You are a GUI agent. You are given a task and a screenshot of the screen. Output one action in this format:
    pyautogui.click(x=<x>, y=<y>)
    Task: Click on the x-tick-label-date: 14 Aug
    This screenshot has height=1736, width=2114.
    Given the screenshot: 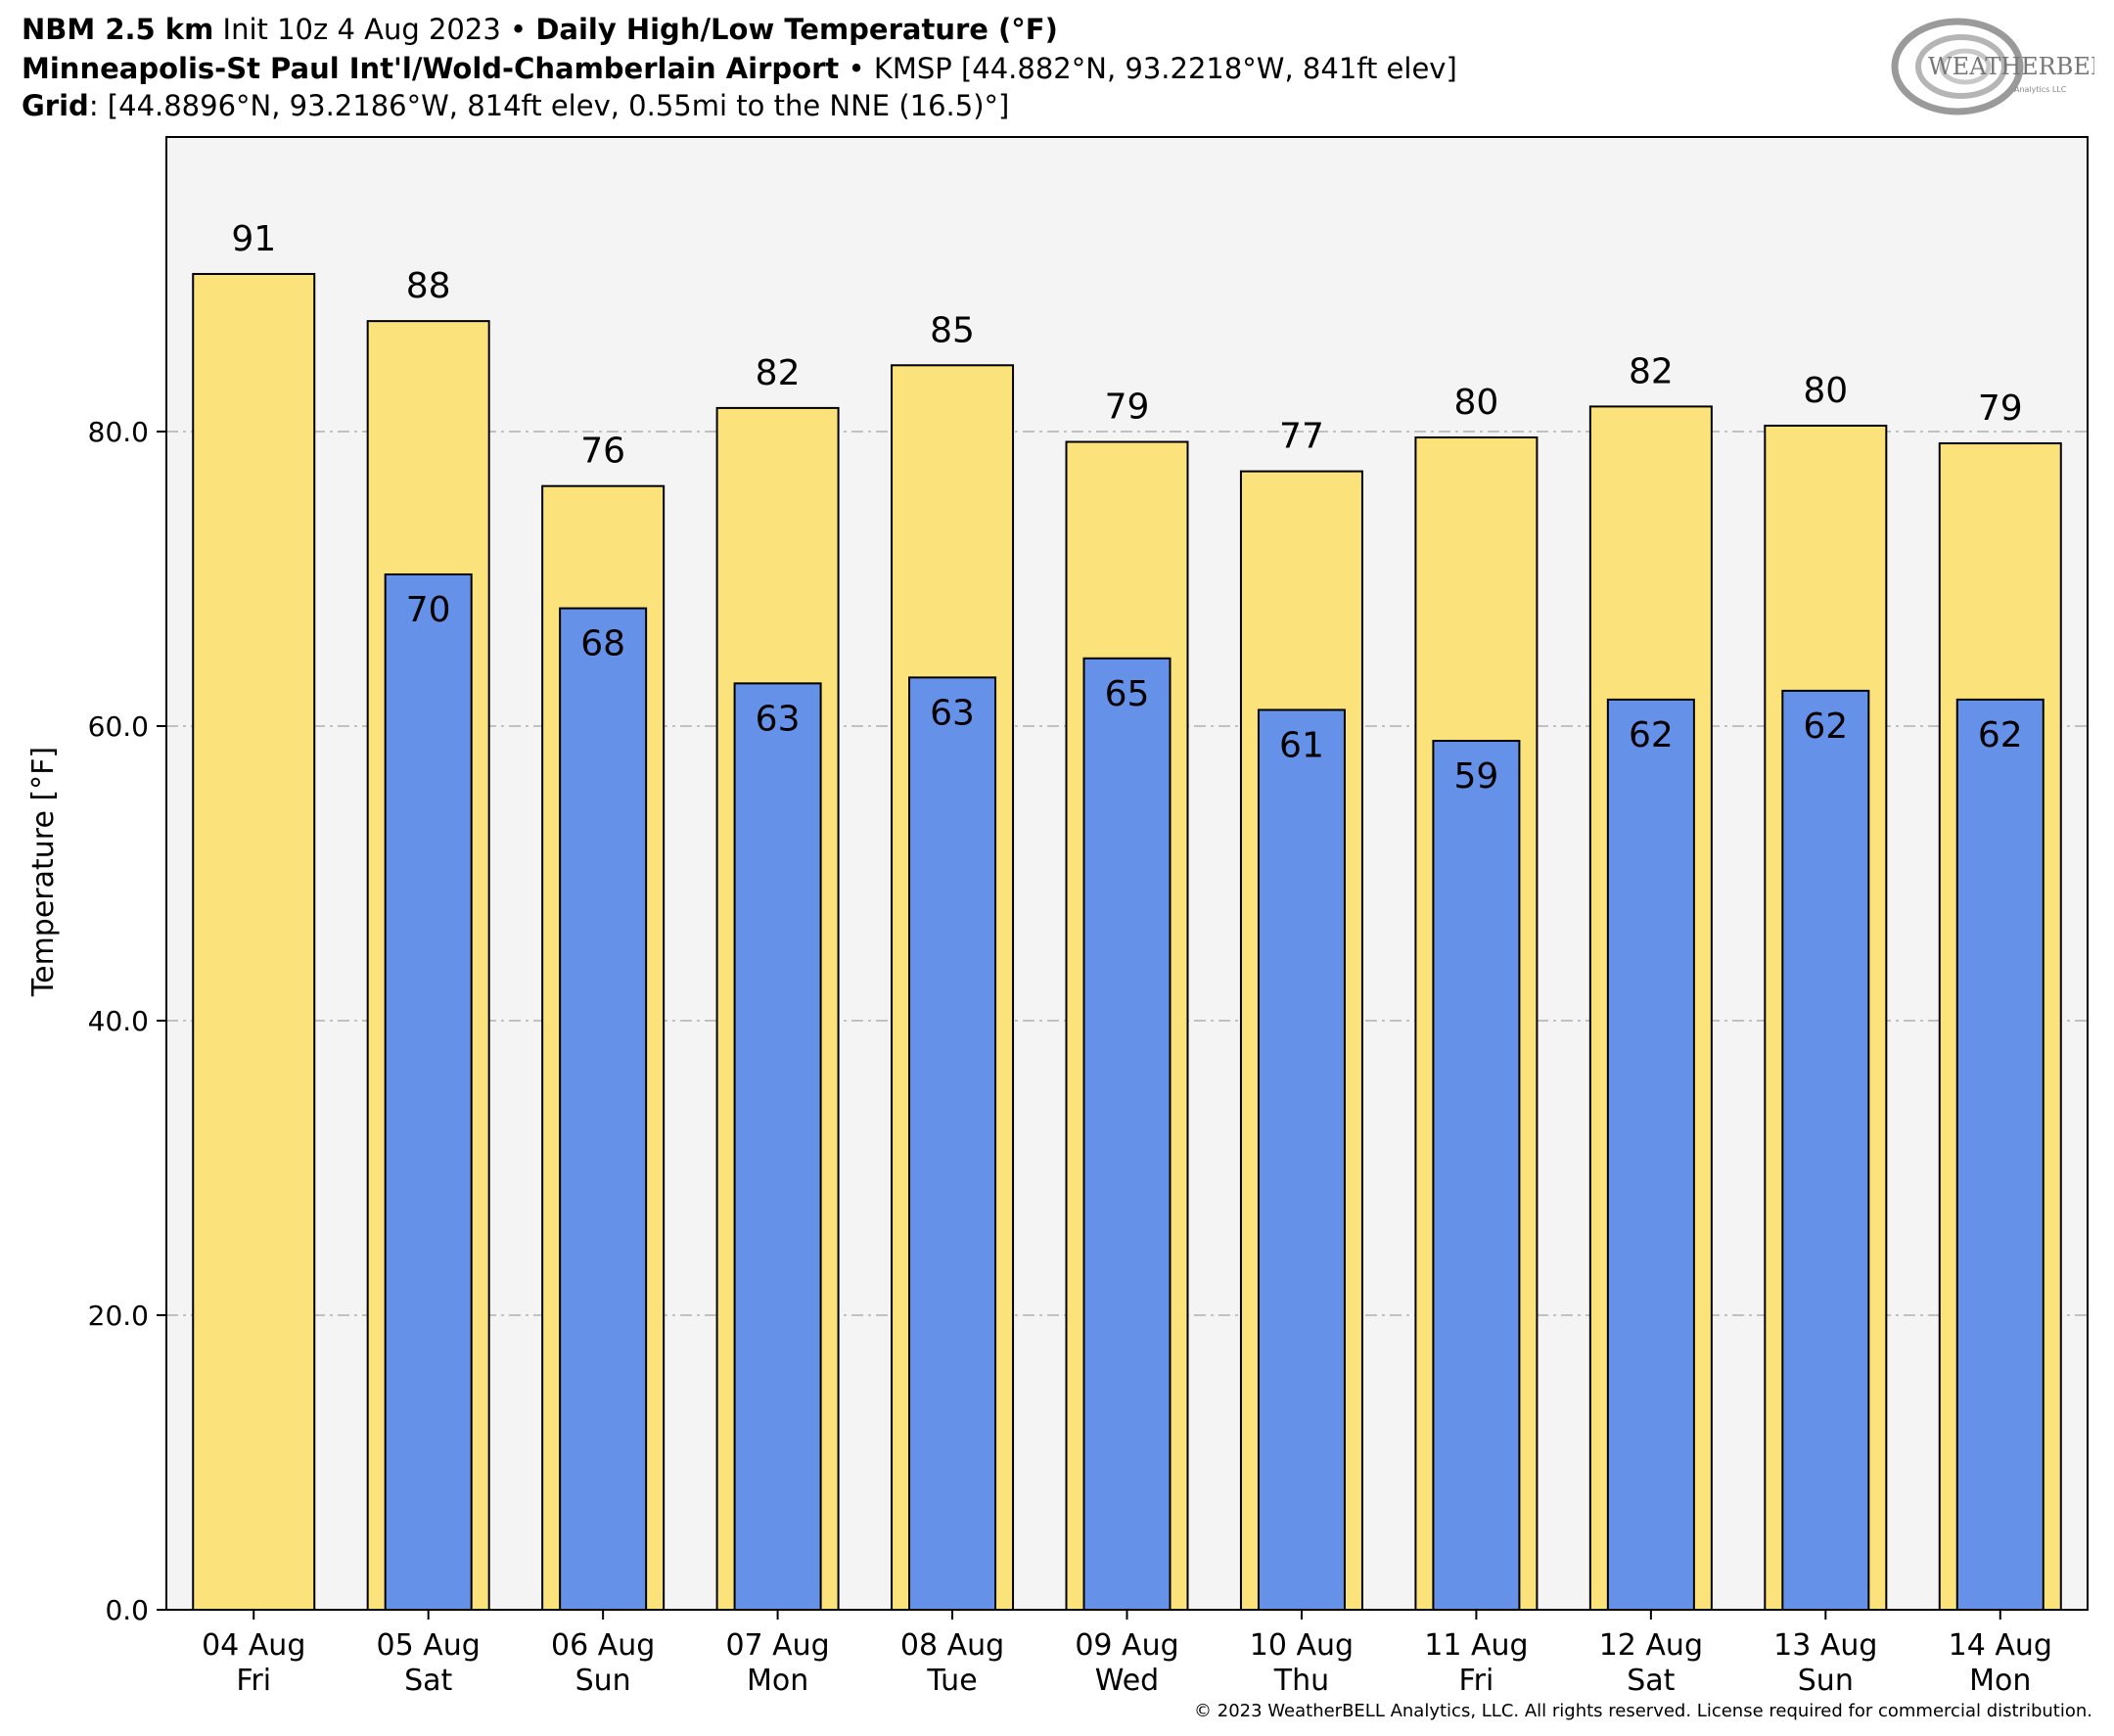 What is the action you would take?
    pyautogui.click(x=2000, y=1645)
    